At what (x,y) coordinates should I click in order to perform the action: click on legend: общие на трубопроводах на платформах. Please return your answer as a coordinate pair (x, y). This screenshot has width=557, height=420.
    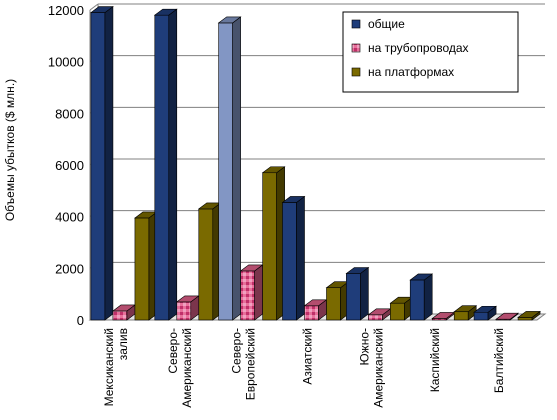
    Looking at the image, I should click on (430, 52).